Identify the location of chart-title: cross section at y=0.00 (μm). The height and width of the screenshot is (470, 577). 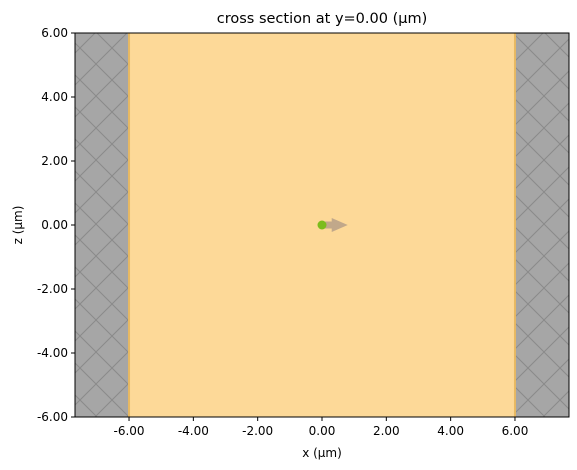
(322, 19).